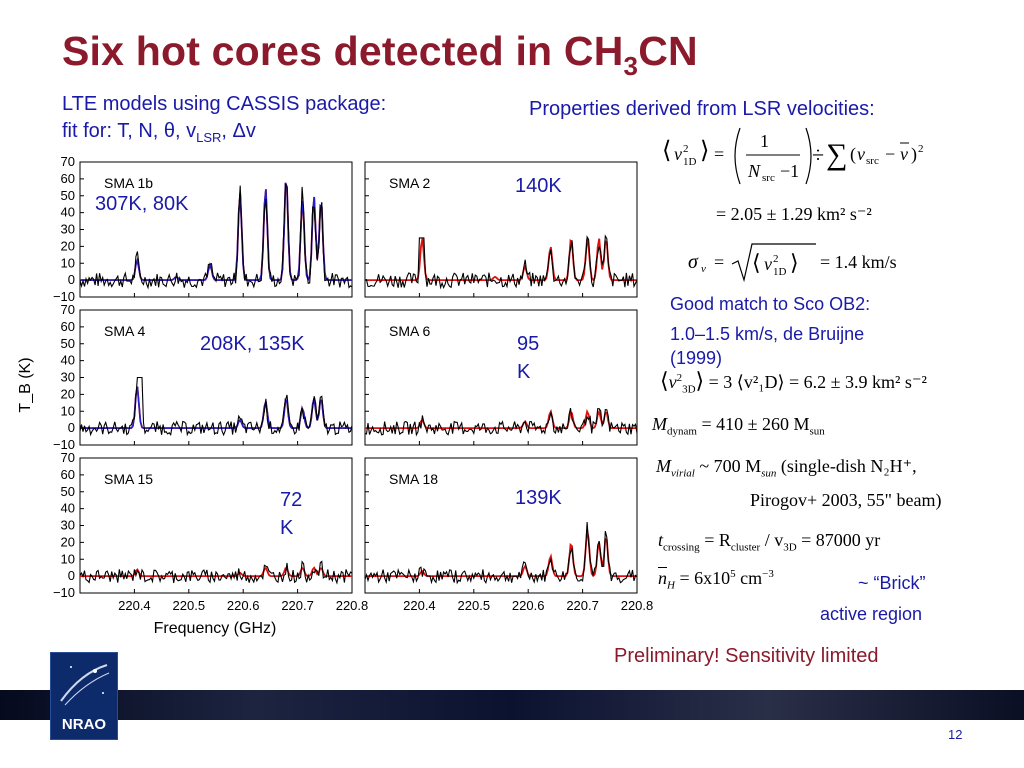  Describe the element at coordinates (124, 331) in the screenshot. I see `panel-name: SMA 4` at that location.